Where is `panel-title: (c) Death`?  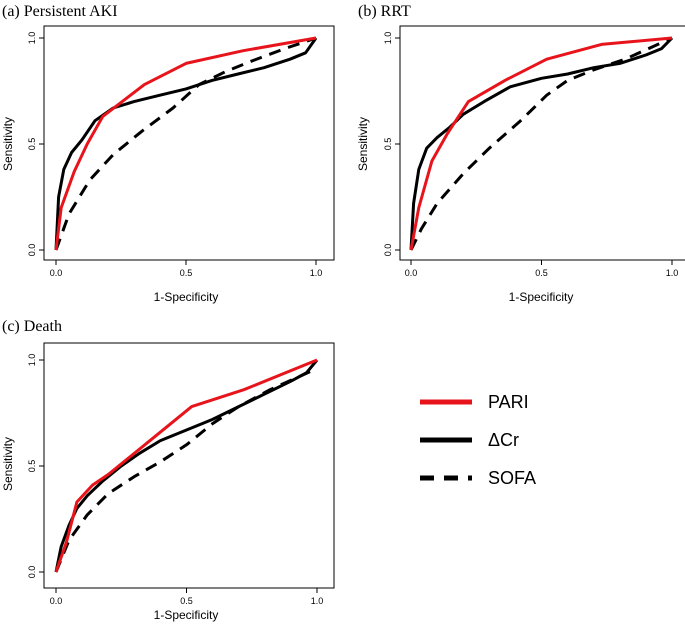 panel-title: (c) Death is located at coordinates (32, 326).